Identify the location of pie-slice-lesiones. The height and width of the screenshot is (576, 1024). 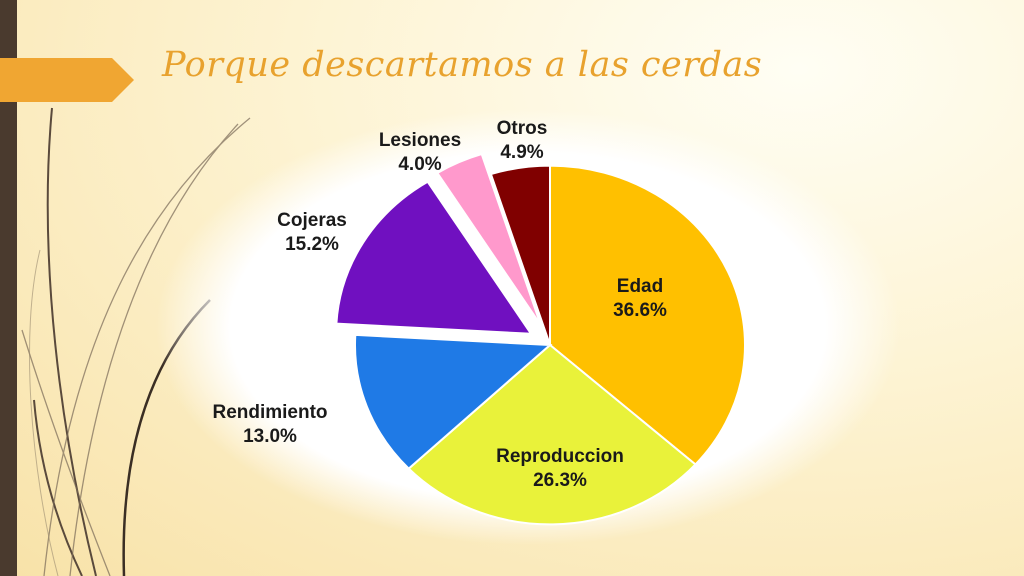
(488, 239).